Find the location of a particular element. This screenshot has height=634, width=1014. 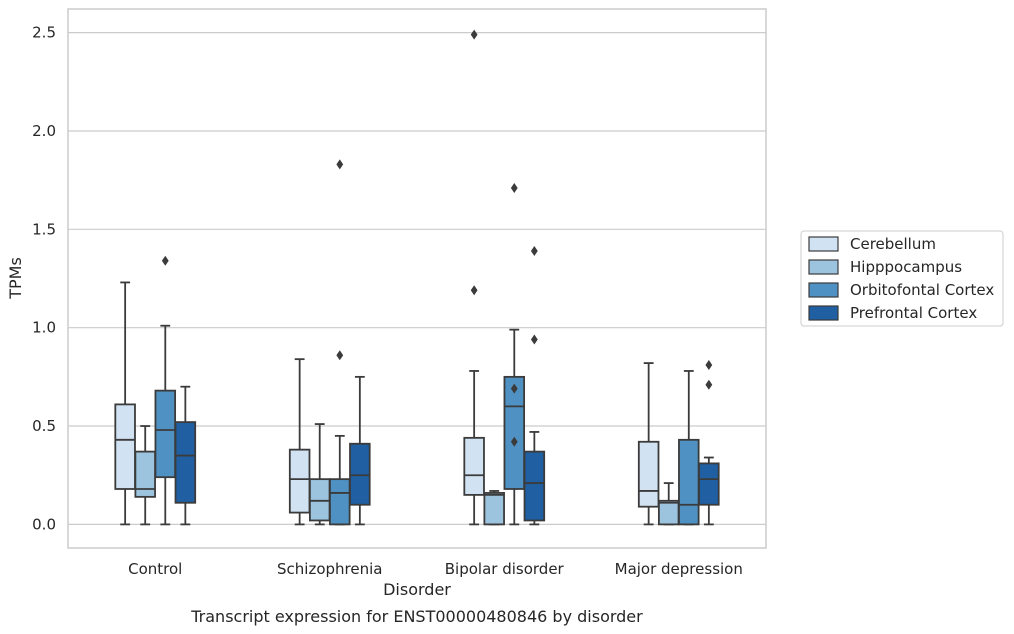

series-hipppocampus is located at coordinates (407, 474).